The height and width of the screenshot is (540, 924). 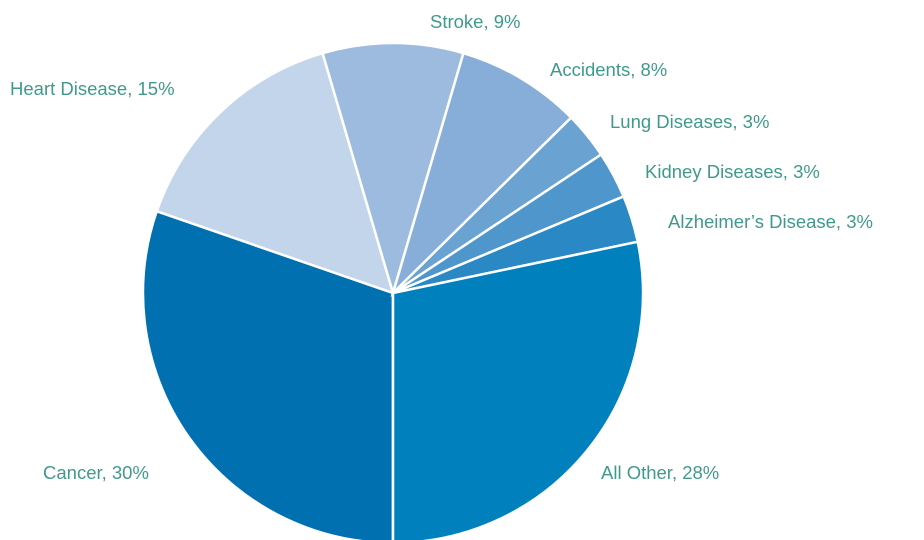 What do you see at coordinates (475, 21) in the screenshot?
I see `slice-label: Stroke, 9%` at bounding box center [475, 21].